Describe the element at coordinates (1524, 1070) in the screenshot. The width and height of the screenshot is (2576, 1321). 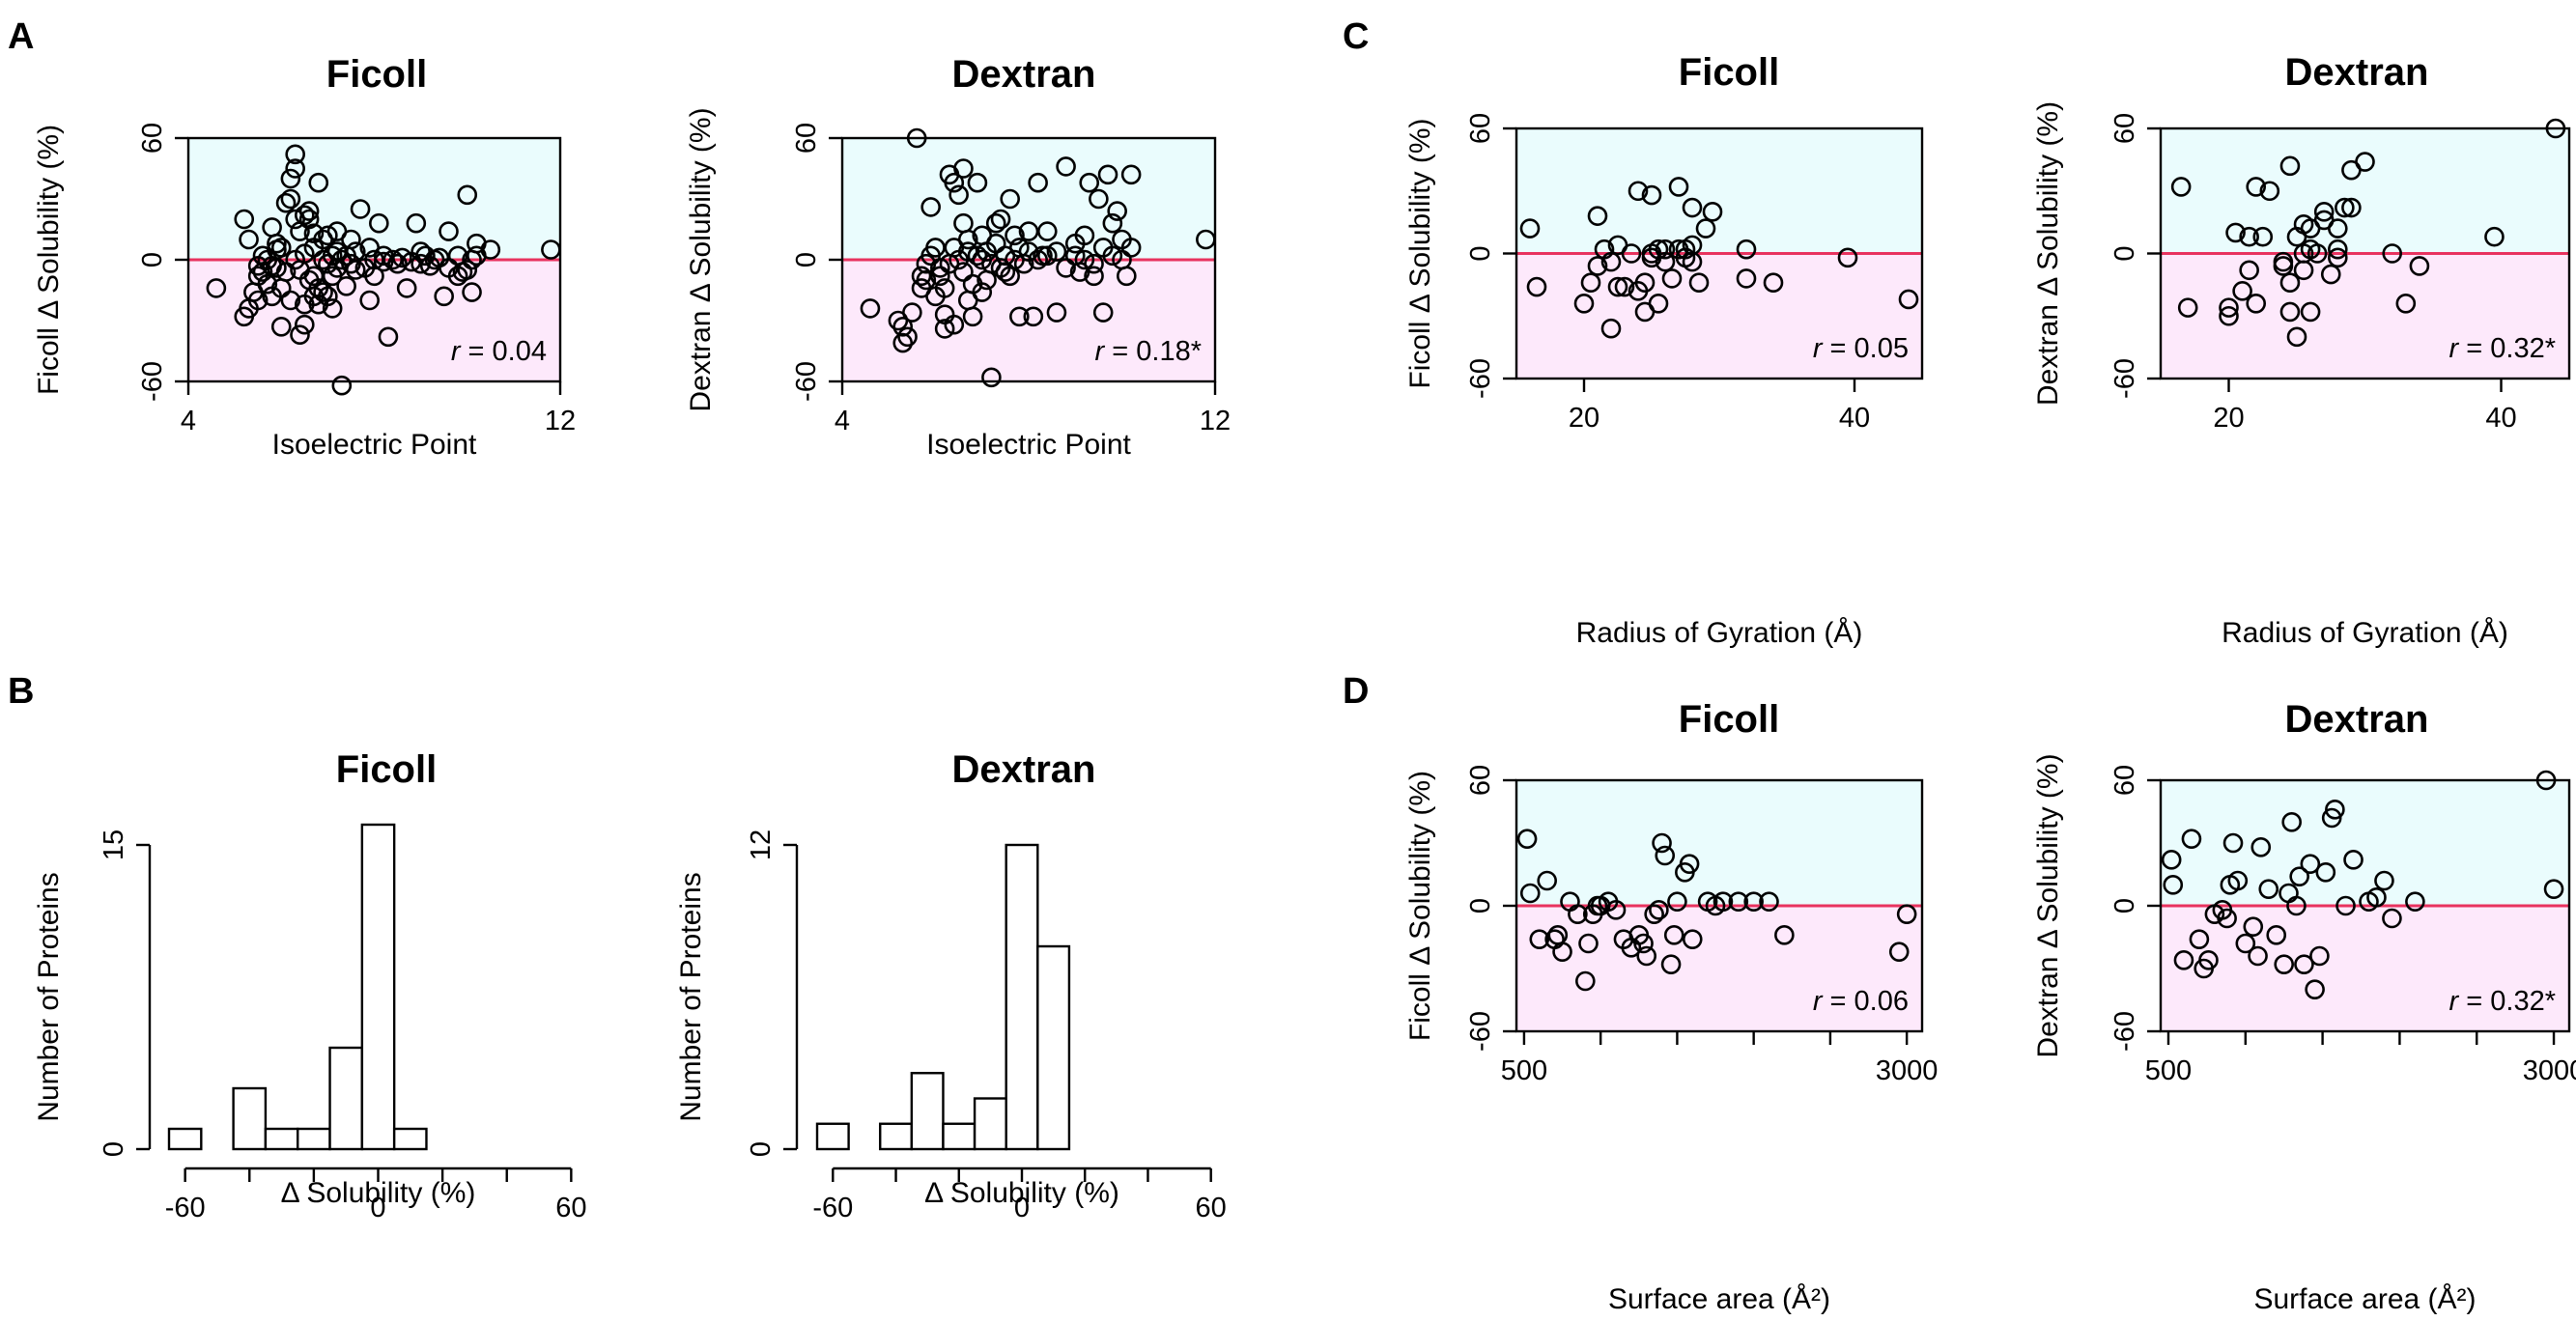
I see `x-tick-label: 500` at that location.